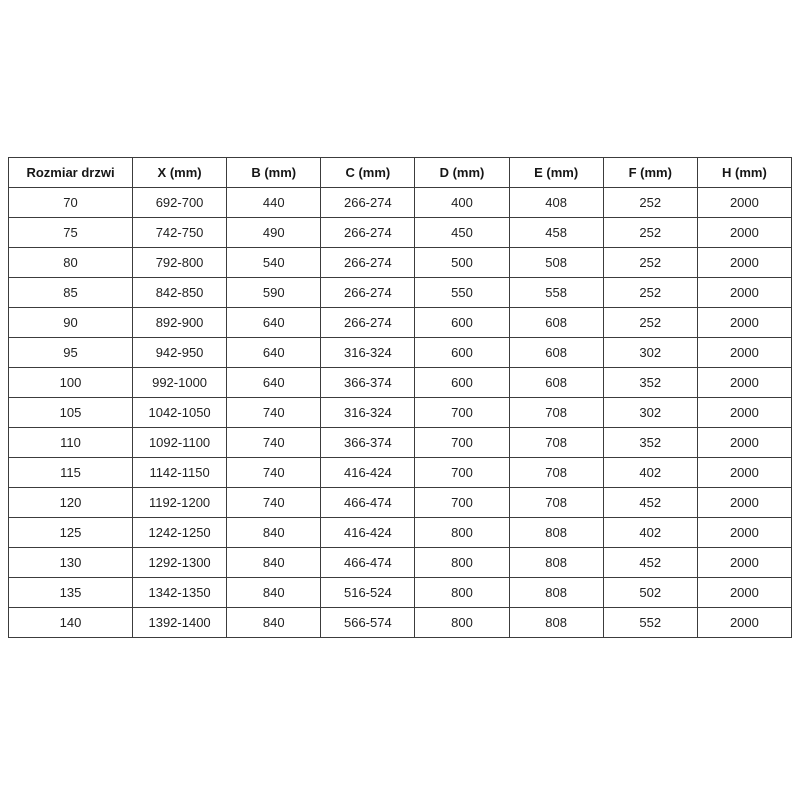  What do you see at coordinates (70, 442) in the screenshot?
I see `row-size-cell: 110` at bounding box center [70, 442].